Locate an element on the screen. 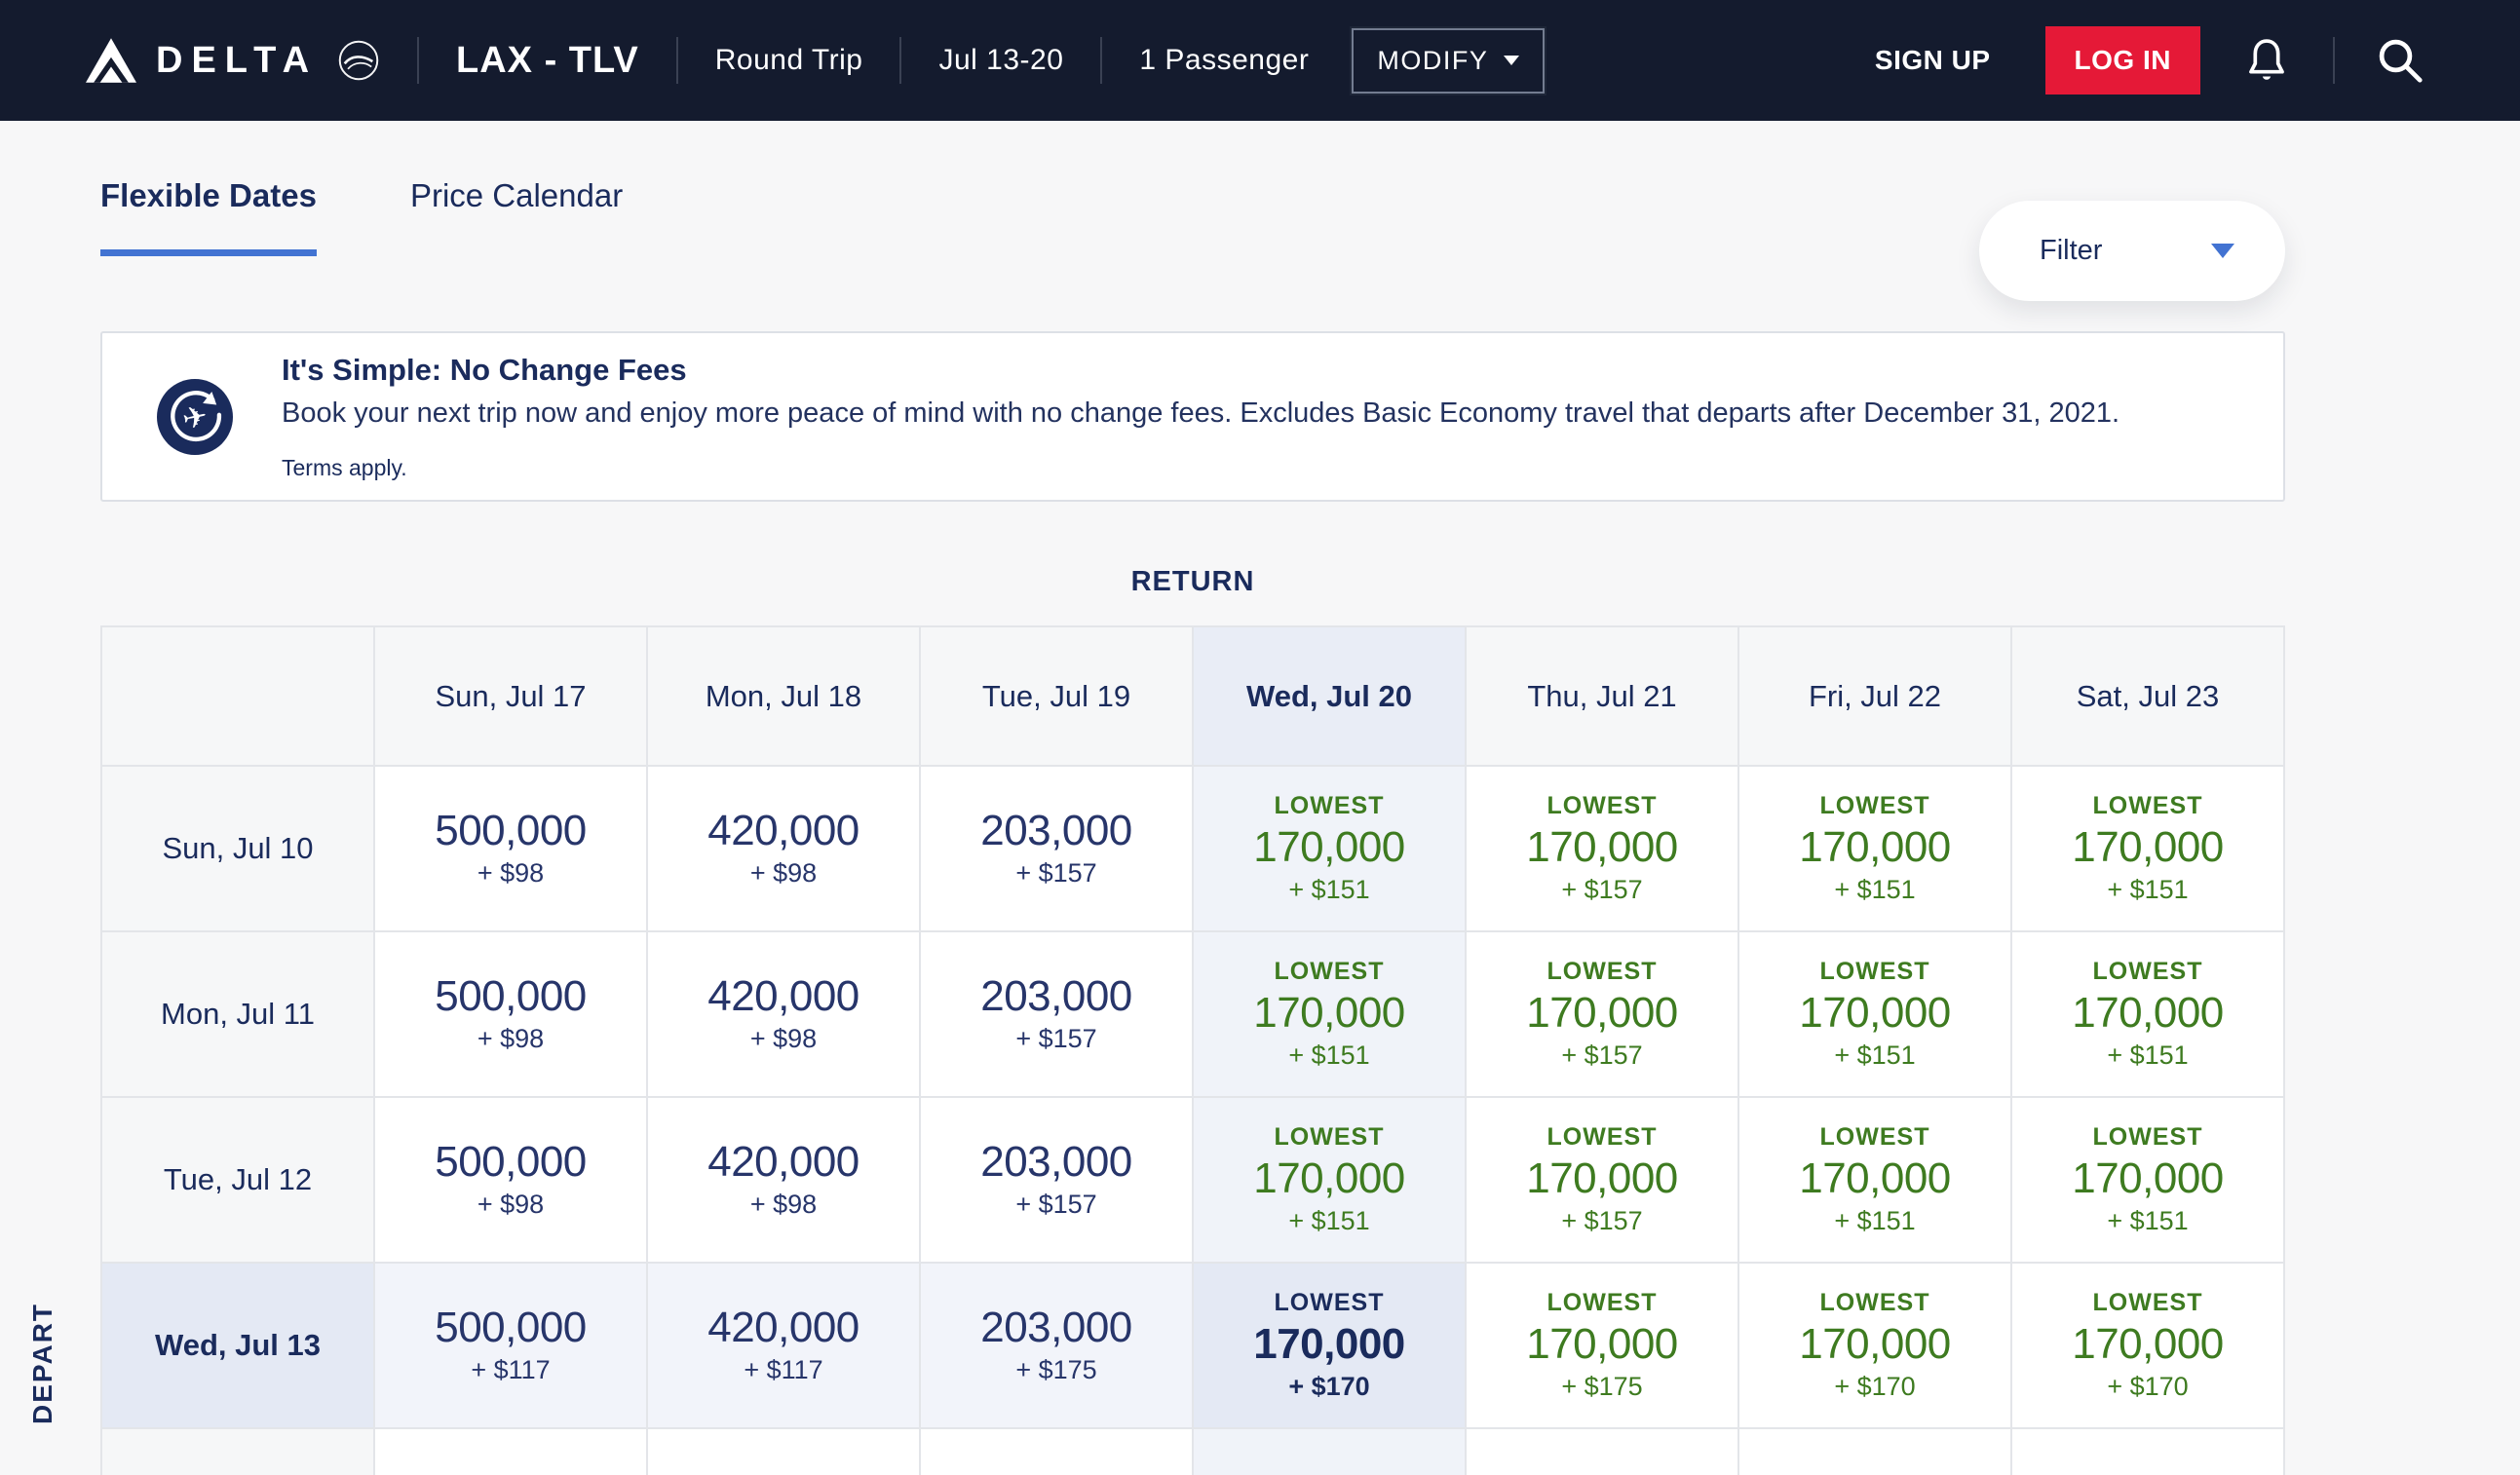 The width and height of the screenshot is (2520, 1475). modify-label: MODIFY is located at coordinates (1433, 60).